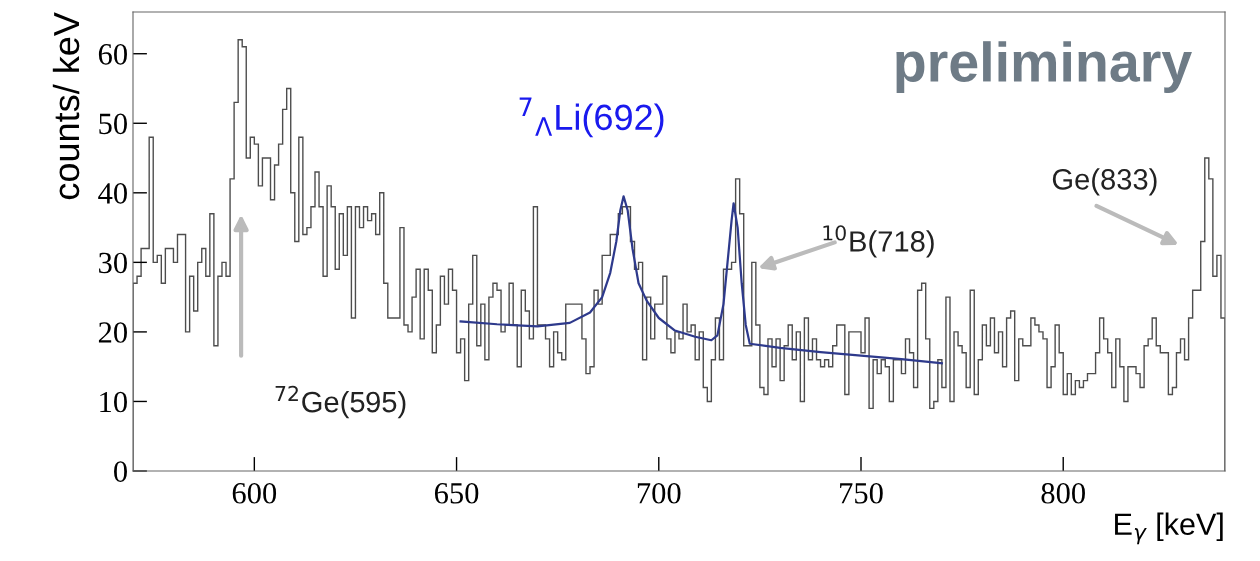  I want to click on annotation: $^{72}$Ge(595), so click(340, 402).